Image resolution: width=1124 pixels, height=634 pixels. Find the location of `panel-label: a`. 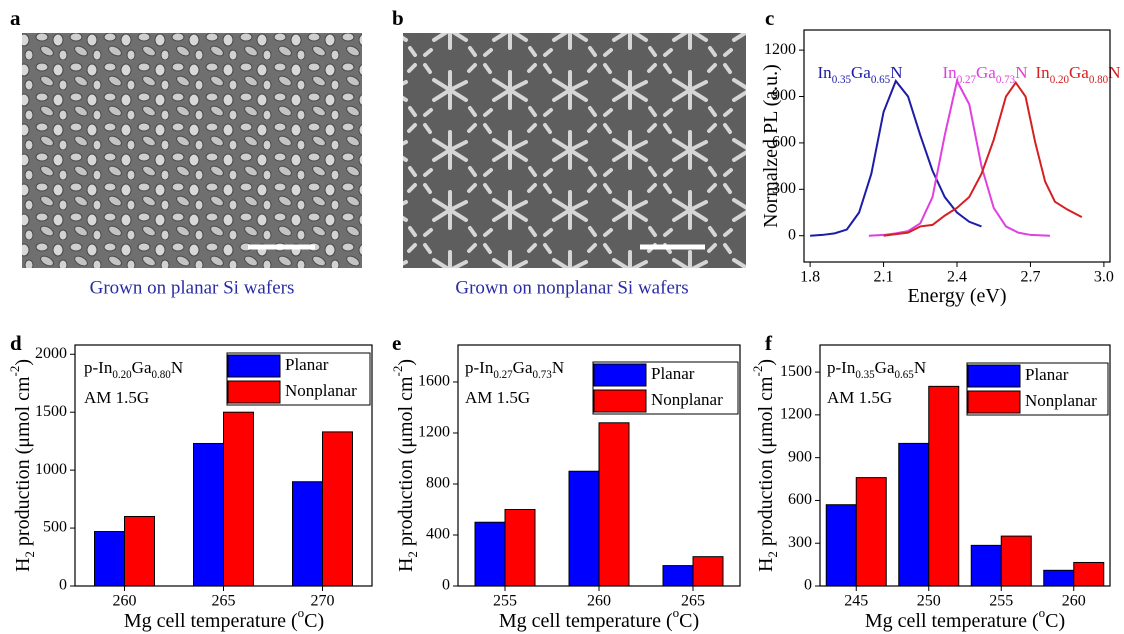

panel-label: a is located at coordinates (15, 18).